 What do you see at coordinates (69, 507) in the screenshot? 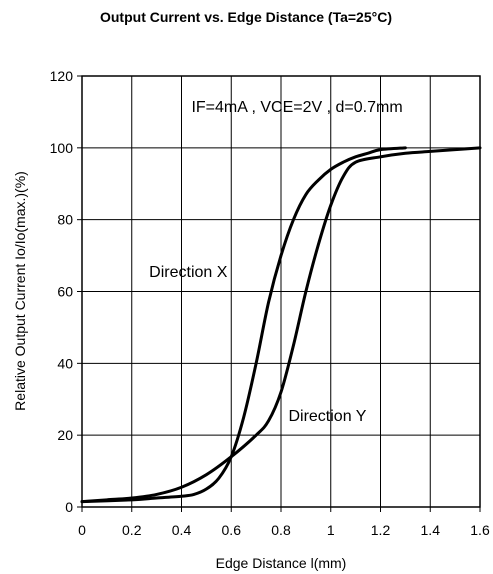
I see `y-tick-label: 0` at bounding box center [69, 507].